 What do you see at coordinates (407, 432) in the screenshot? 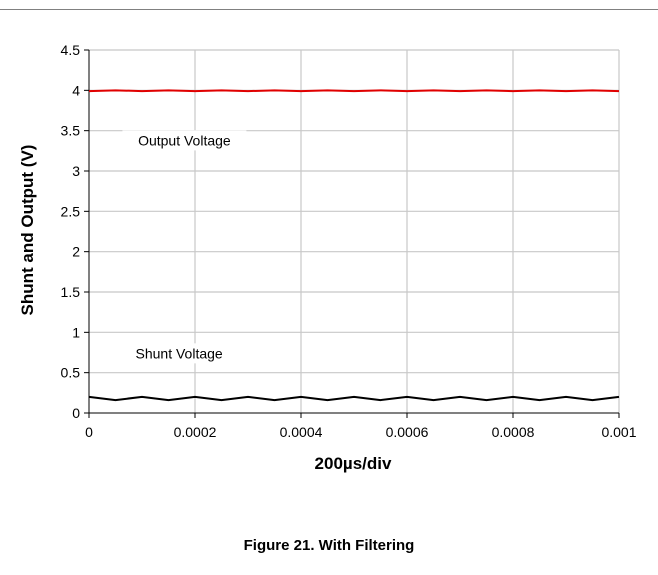
I see `x-tick-label: 0.0006` at bounding box center [407, 432].